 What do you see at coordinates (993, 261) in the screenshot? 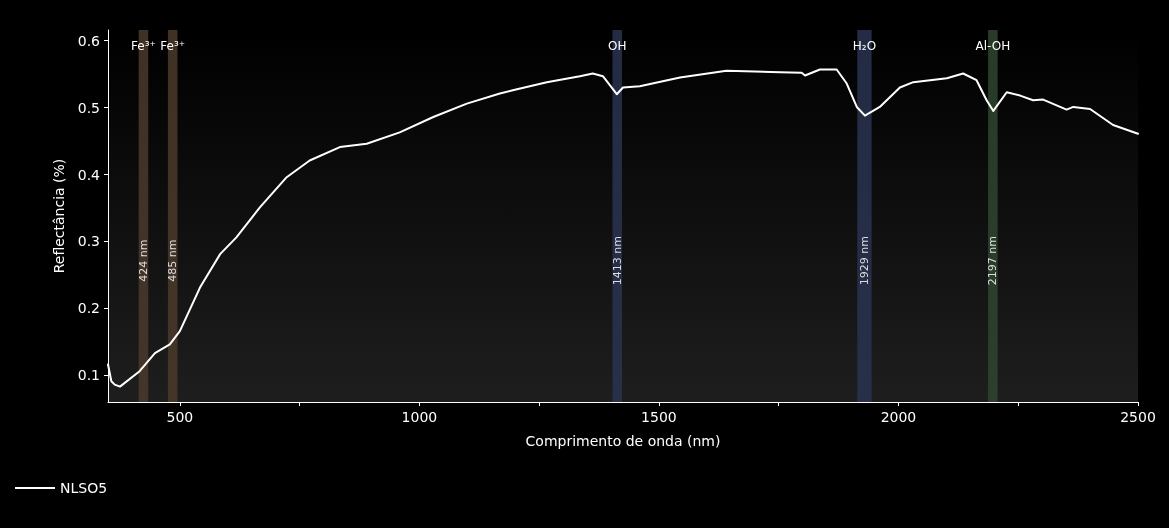
I see `annotation: 2197 nm` at bounding box center [993, 261].